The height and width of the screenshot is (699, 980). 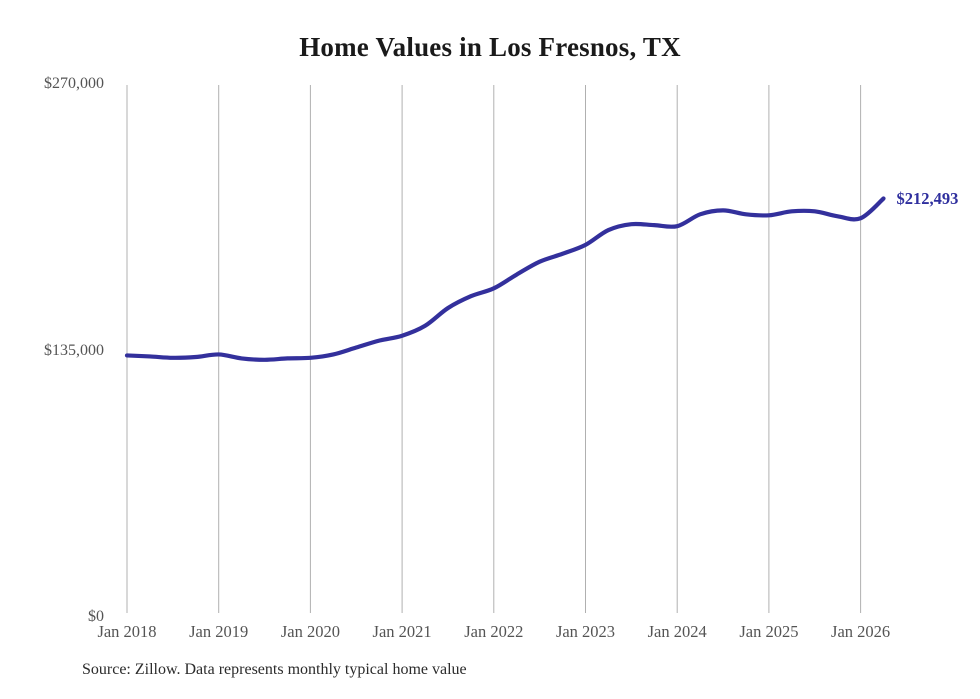 I want to click on y-axis-tick-label: $270,000, so click(x=74, y=83).